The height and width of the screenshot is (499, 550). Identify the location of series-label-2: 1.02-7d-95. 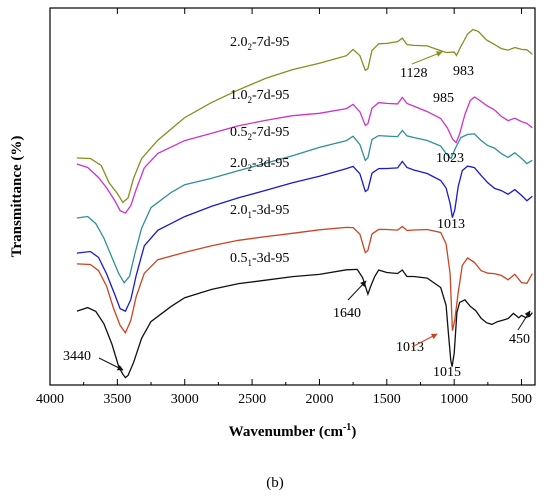
(259, 96).